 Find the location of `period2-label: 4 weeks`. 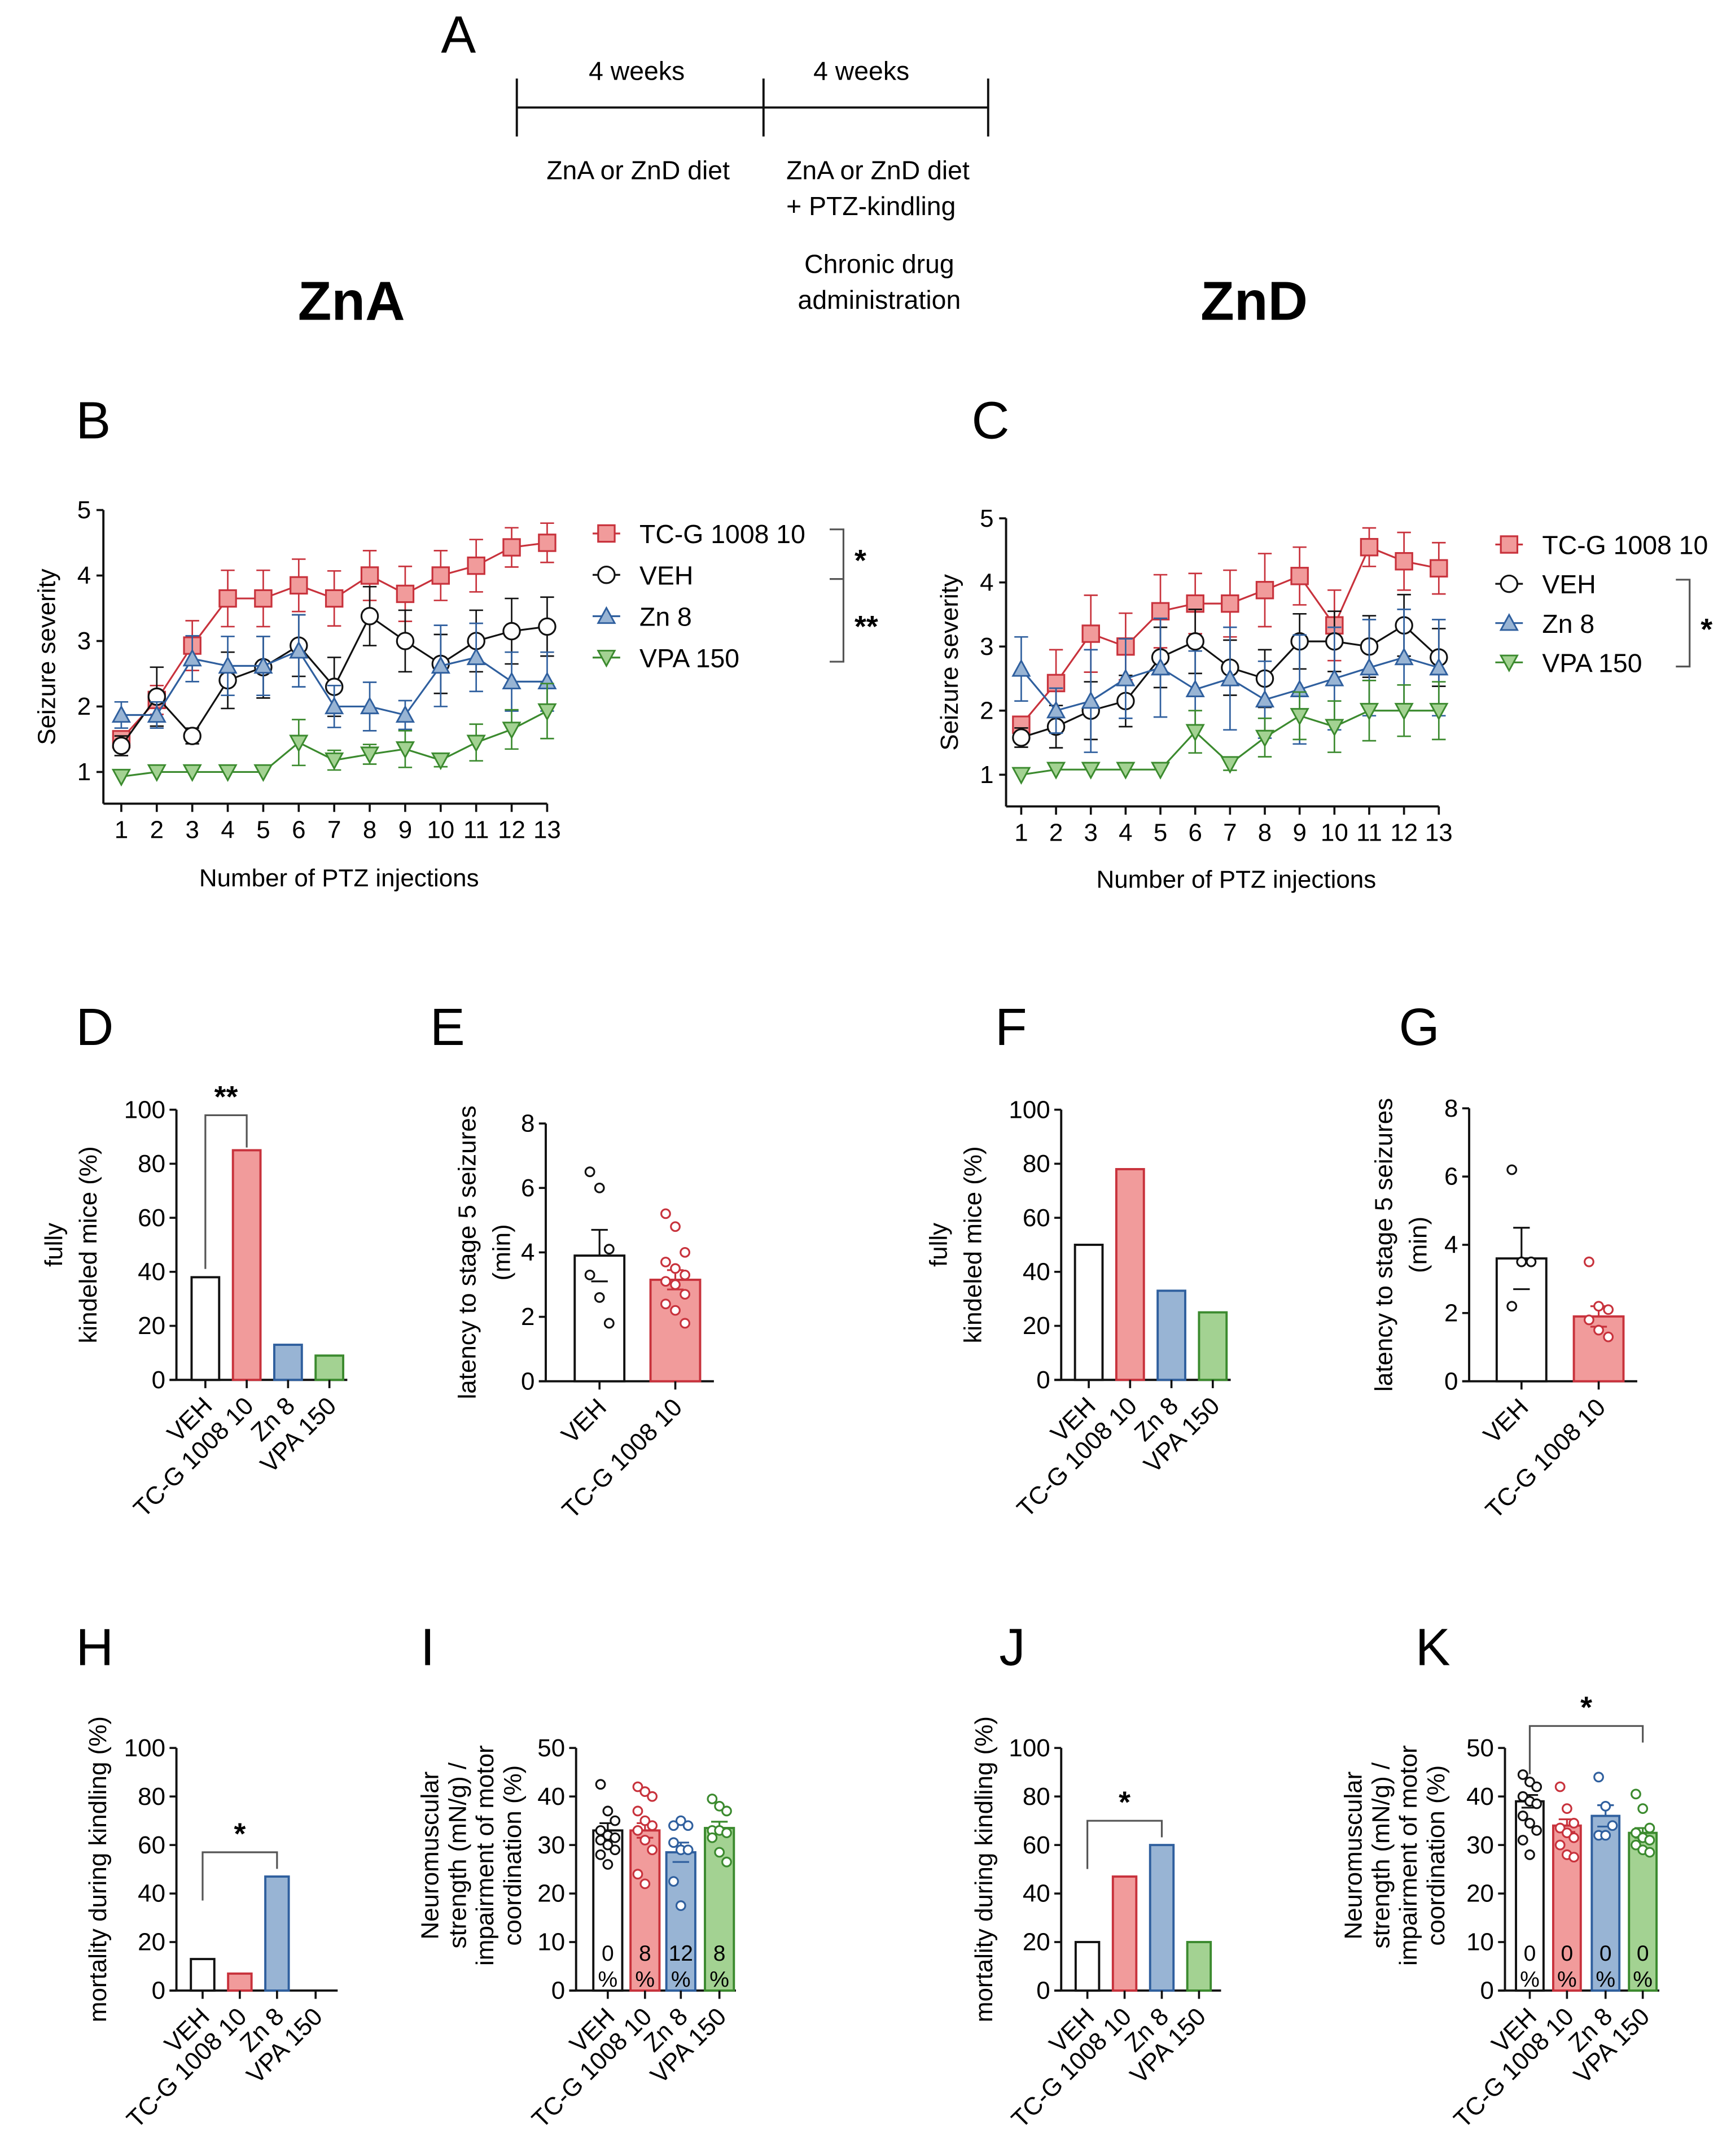

period2-label: 4 weeks is located at coordinates (861, 71).